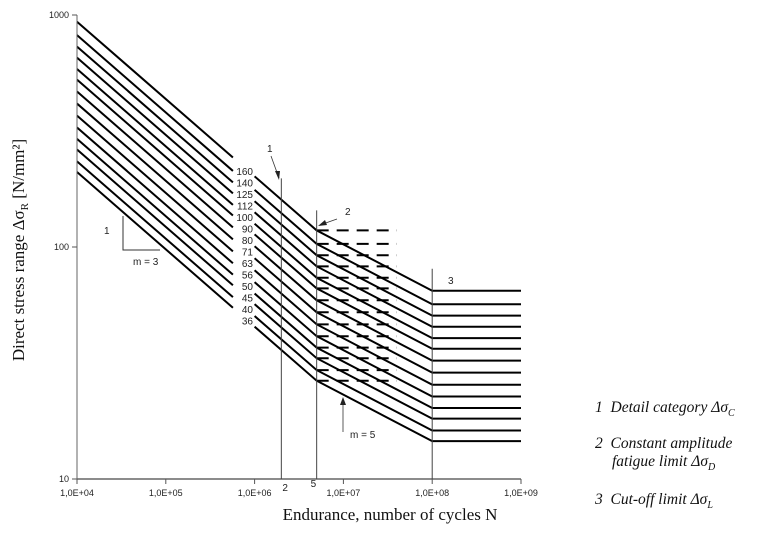  I want to click on legend-item-2: 2 Constant amplitude fatigue limit ΔσD, so click(664, 454).